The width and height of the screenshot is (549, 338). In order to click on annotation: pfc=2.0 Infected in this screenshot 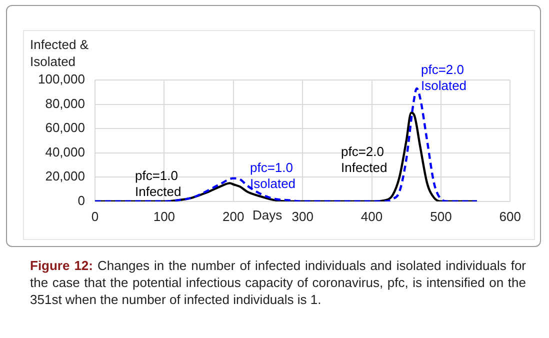, I will do `click(364, 160)`.